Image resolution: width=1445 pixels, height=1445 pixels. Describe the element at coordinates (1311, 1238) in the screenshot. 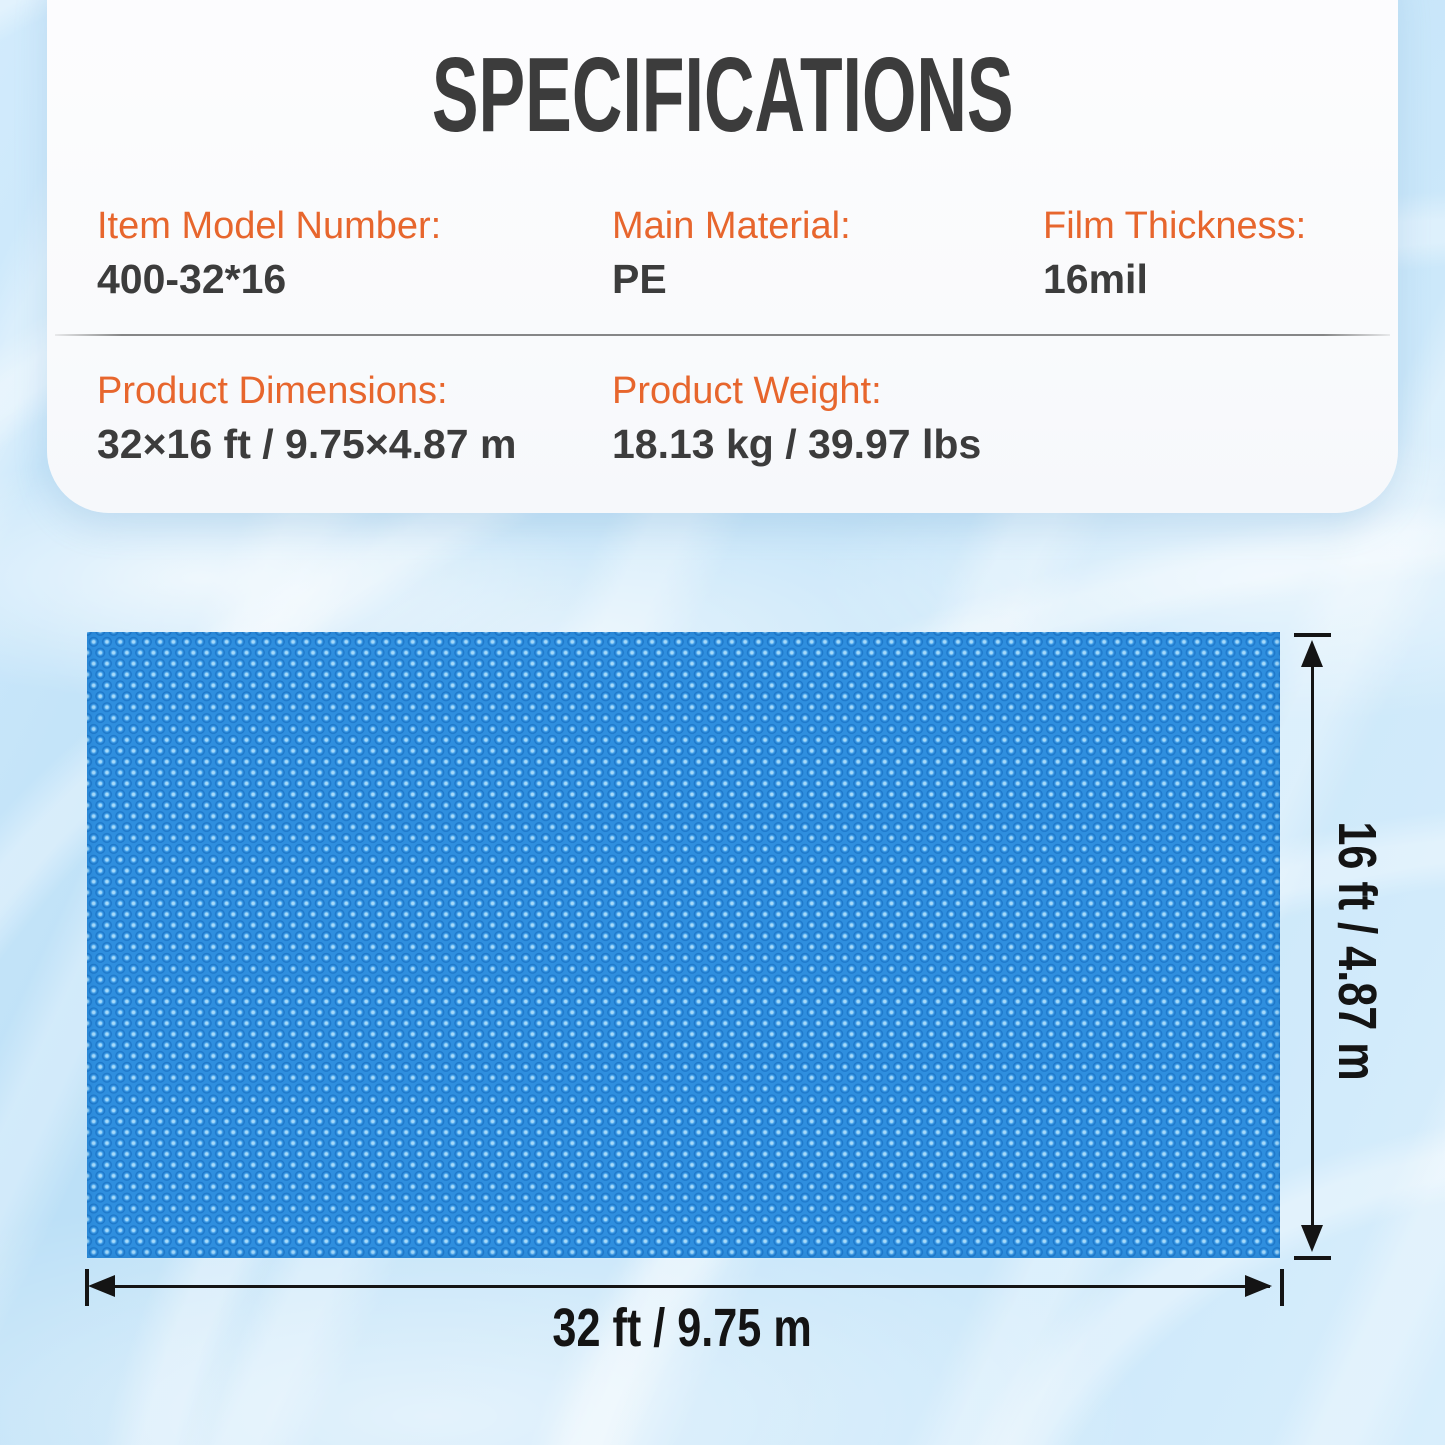

I see `down-arrowhead-icon` at that location.